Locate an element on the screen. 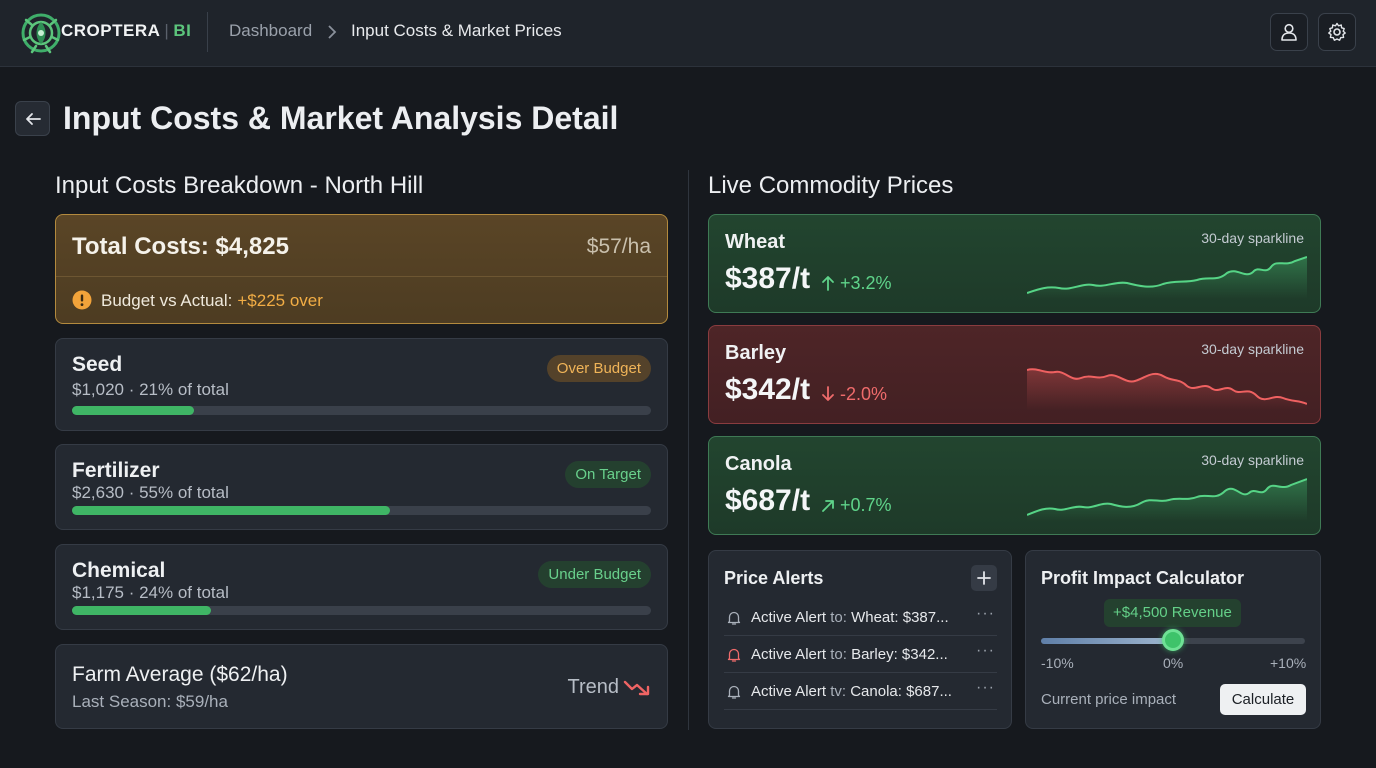 This screenshot has height=768, width=1376. profit-calculator-title: Profit Impact Calculator is located at coordinates (1143, 578).